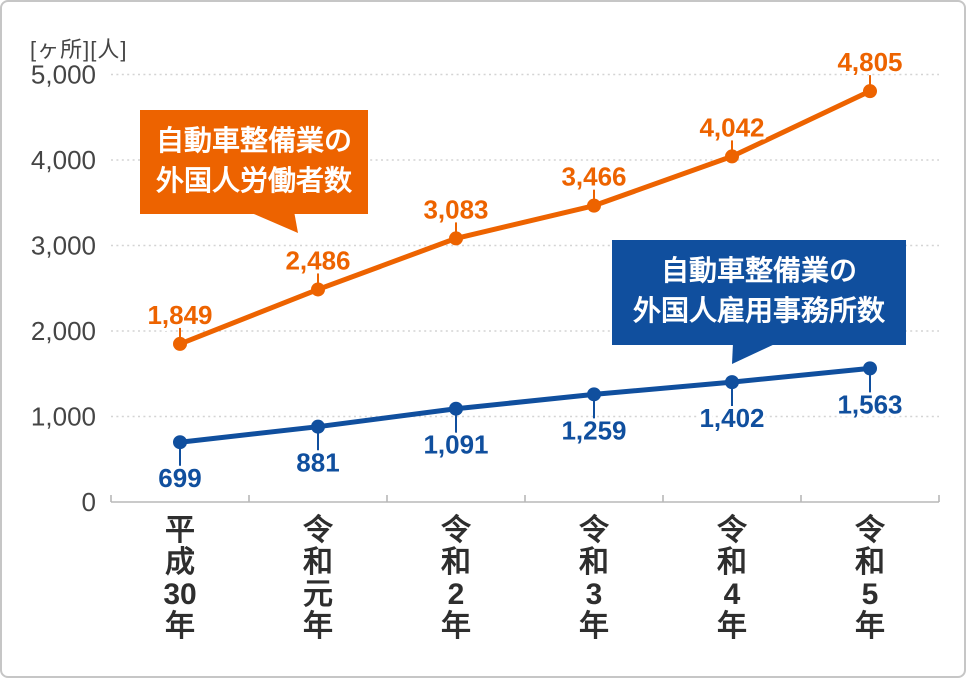 The image size is (966, 678). What do you see at coordinates (456, 594) in the screenshot?
I see `x-axis-label-char: 2` at bounding box center [456, 594].